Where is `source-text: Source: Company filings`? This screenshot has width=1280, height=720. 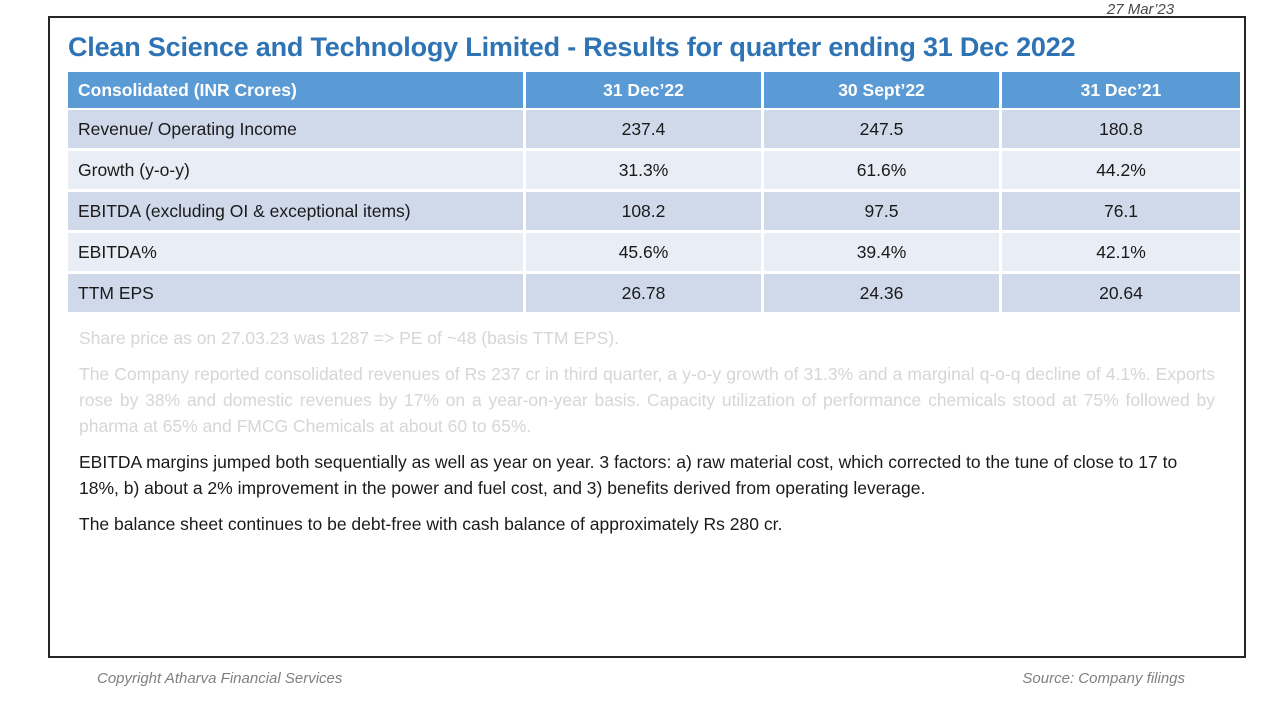
source-text: Source: Company filings is located at coordinates (1103, 678).